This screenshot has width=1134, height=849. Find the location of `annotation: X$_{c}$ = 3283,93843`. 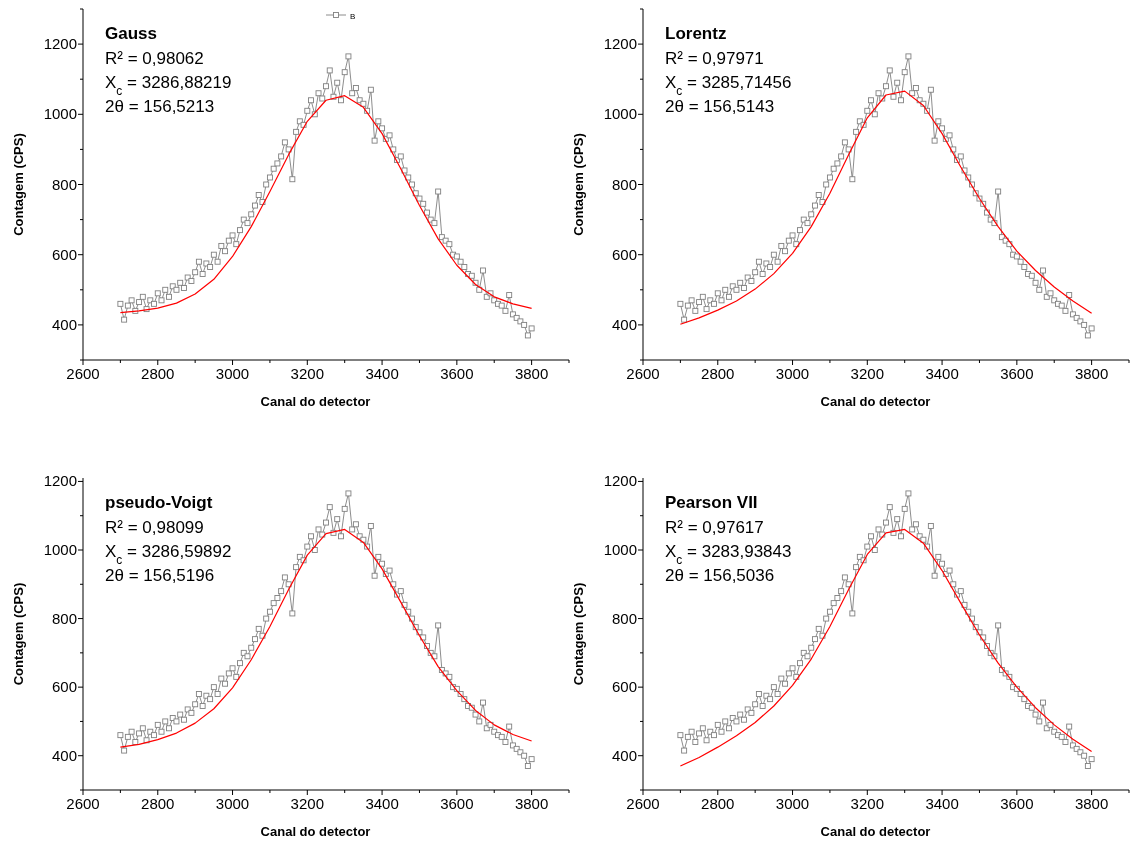

annotation: X$_{c}$ = 3283,93843 is located at coordinates (728, 554).